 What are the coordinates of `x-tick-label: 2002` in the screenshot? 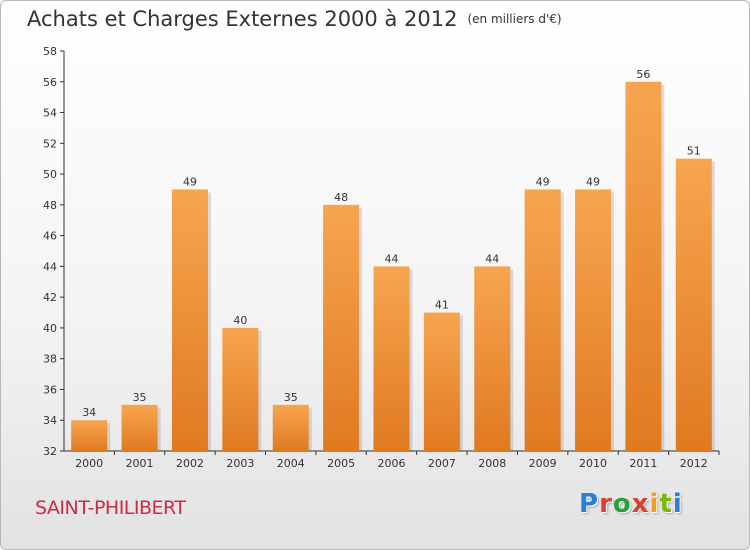 It's located at (190, 463).